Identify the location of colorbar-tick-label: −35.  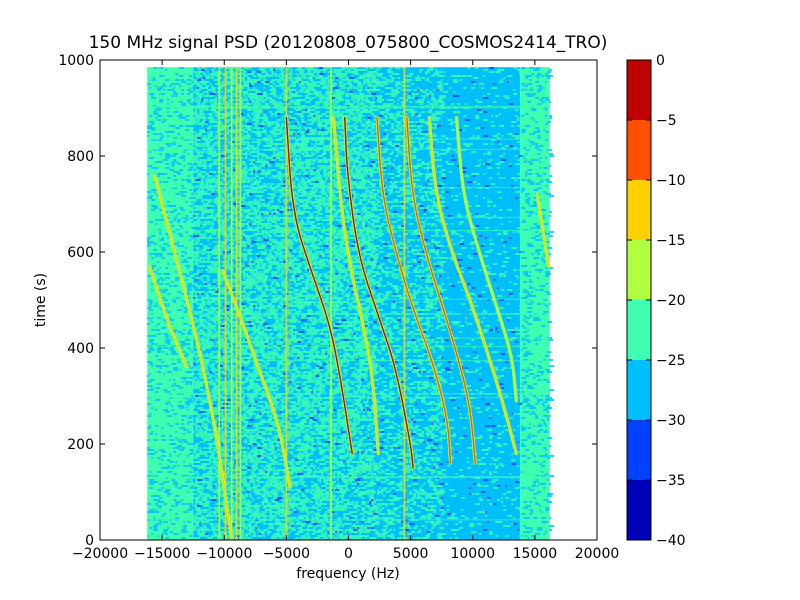
(671, 481).